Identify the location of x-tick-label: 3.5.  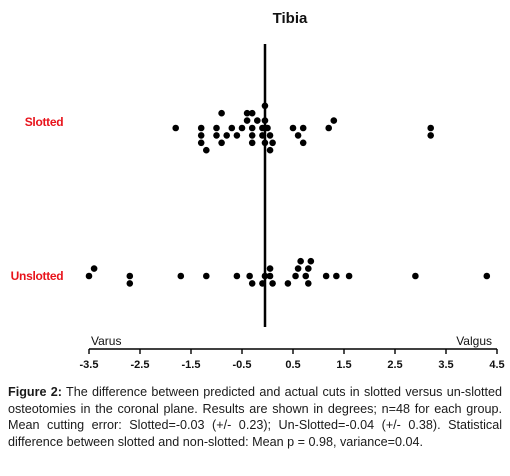
(445, 365).